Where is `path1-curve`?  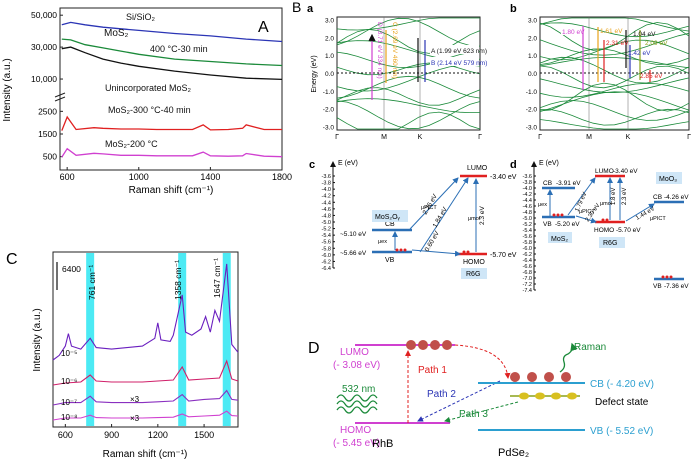
path1-curve is located at coordinates (482, 361).